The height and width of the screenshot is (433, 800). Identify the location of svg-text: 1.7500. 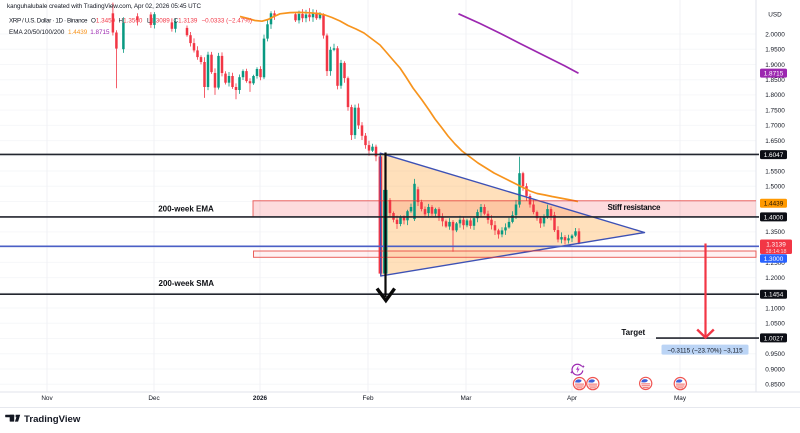
(775, 110).